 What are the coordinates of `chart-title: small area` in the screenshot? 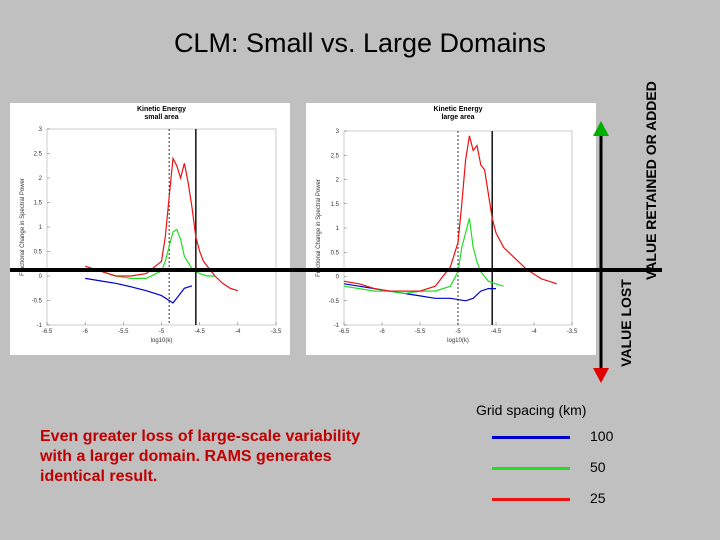 It's located at (161, 117).